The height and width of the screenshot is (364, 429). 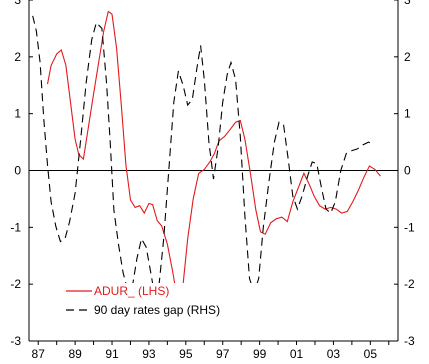 What do you see at coordinates (409, 227) in the screenshot?
I see `y-right-tick-label: -1` at bounding box center [409, 227].